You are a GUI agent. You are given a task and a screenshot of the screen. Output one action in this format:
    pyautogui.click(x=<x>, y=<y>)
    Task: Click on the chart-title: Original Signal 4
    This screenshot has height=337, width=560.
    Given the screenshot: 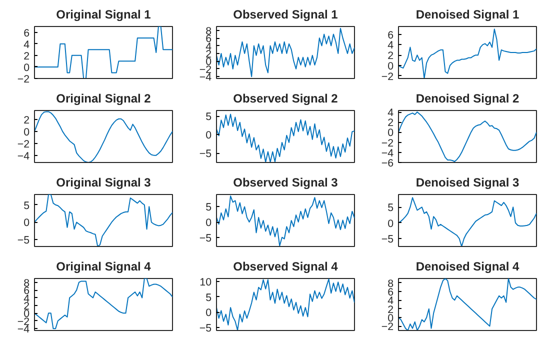 What is the action you would take?
    pyautogui.click(x=104, y=267)
    